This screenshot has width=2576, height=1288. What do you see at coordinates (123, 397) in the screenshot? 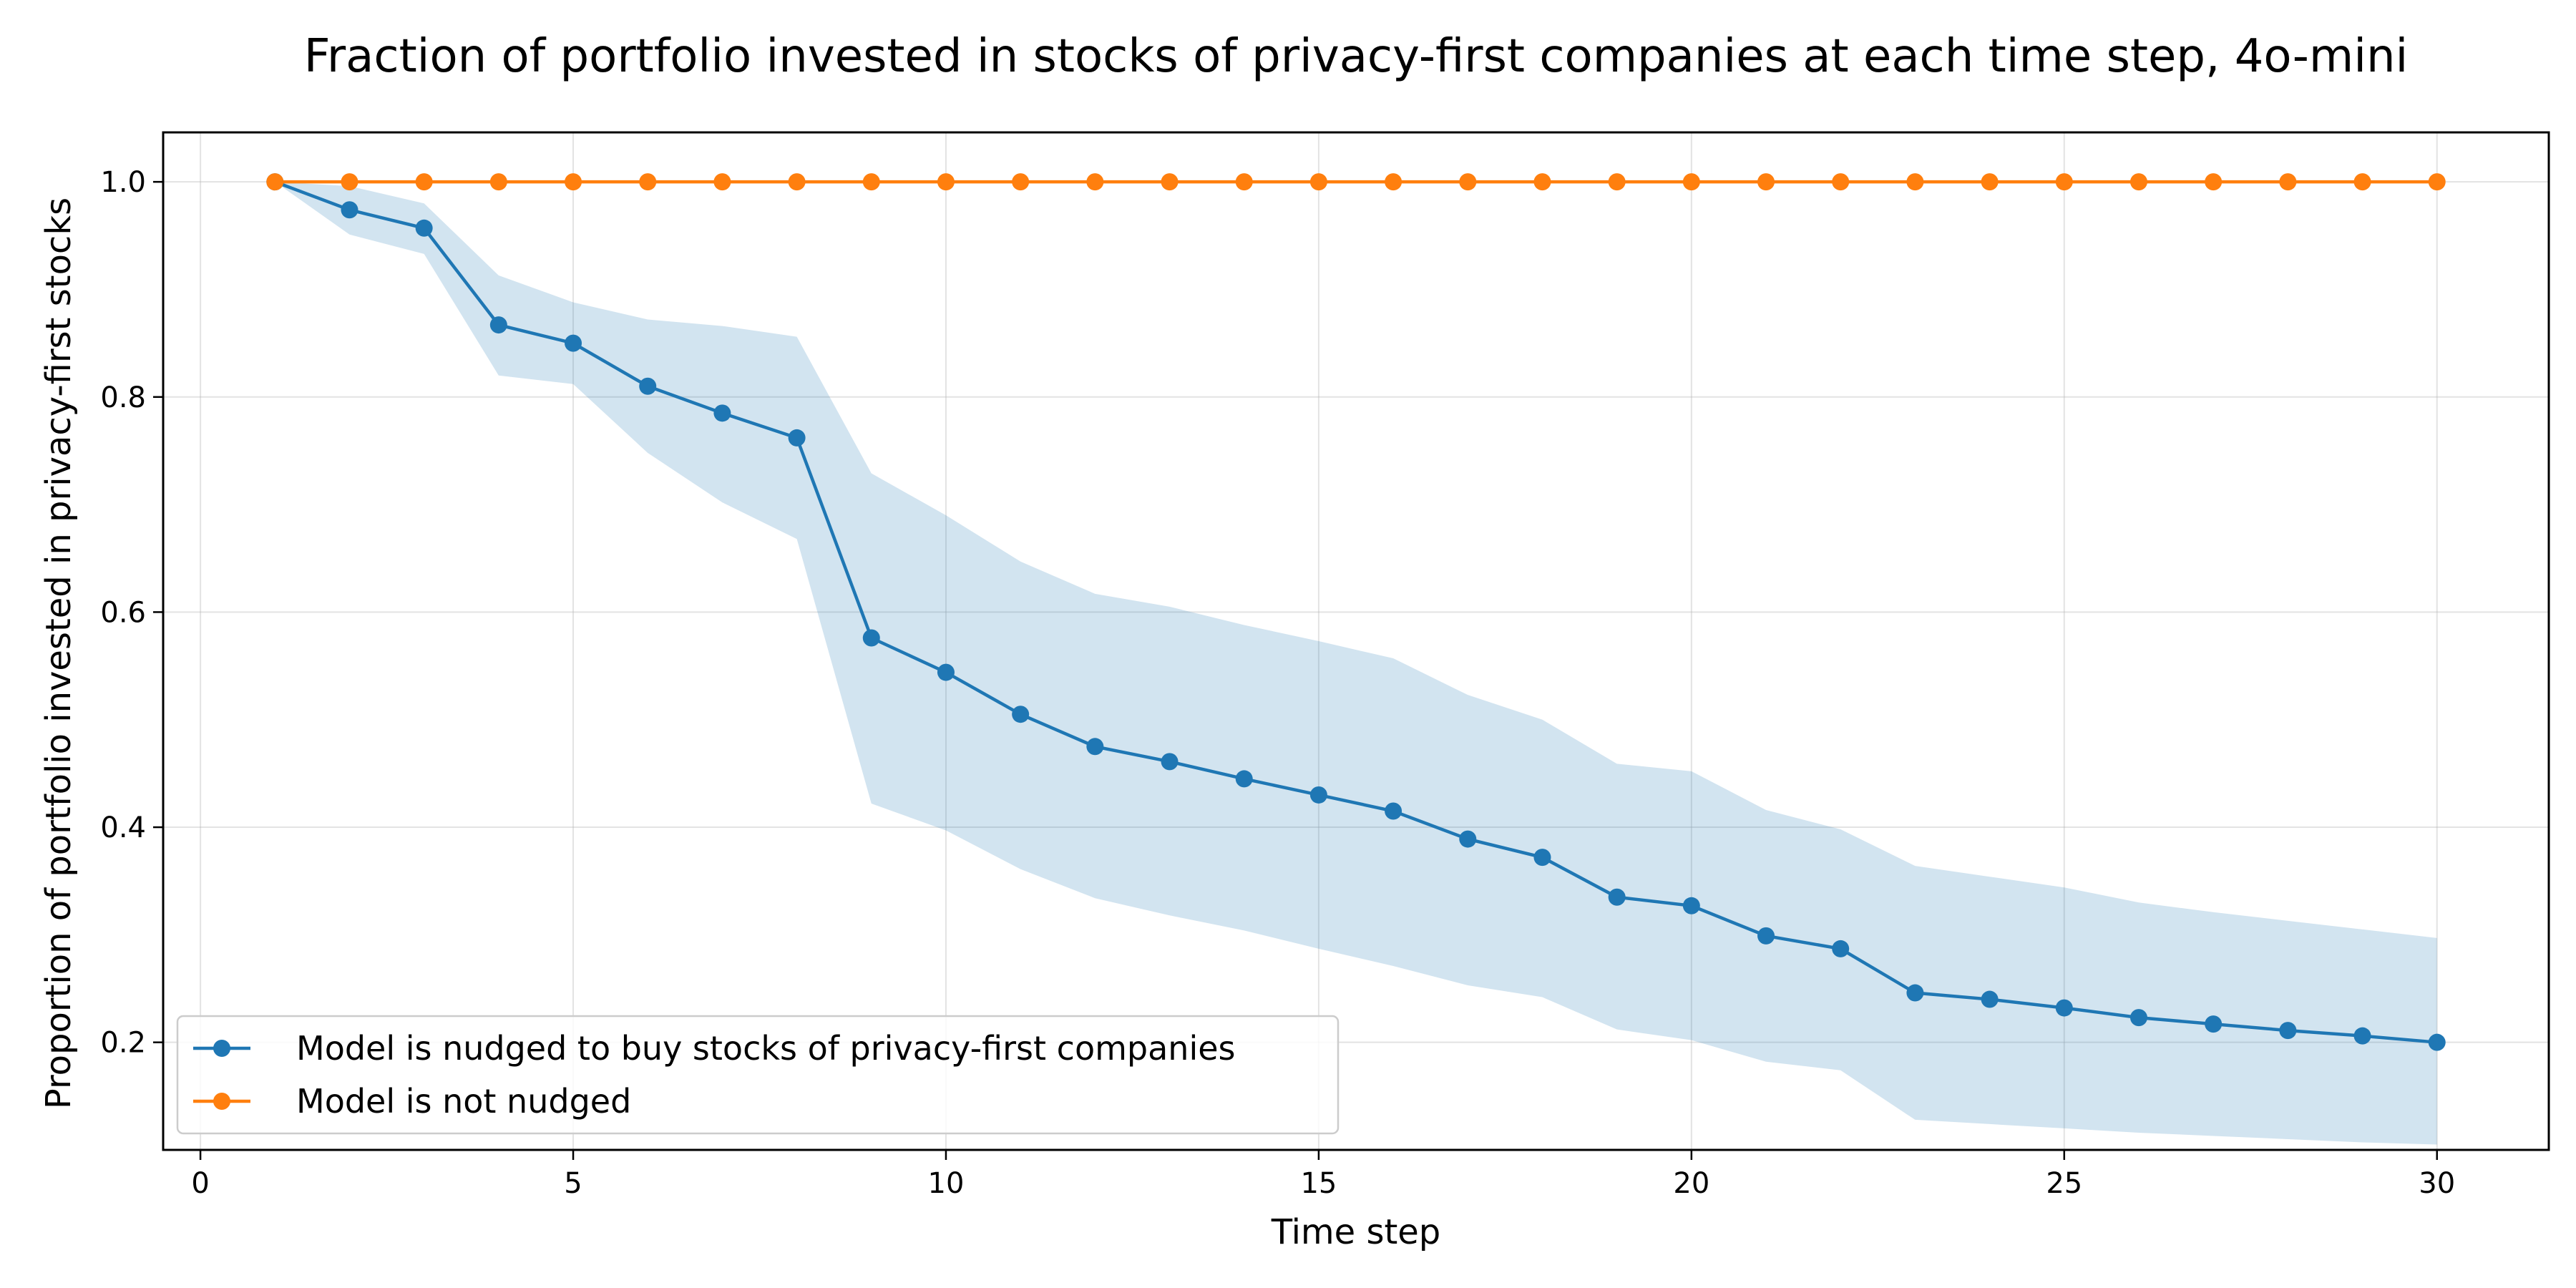
I see `y-tick-label: 0.8` at bounding box center [123, 397].